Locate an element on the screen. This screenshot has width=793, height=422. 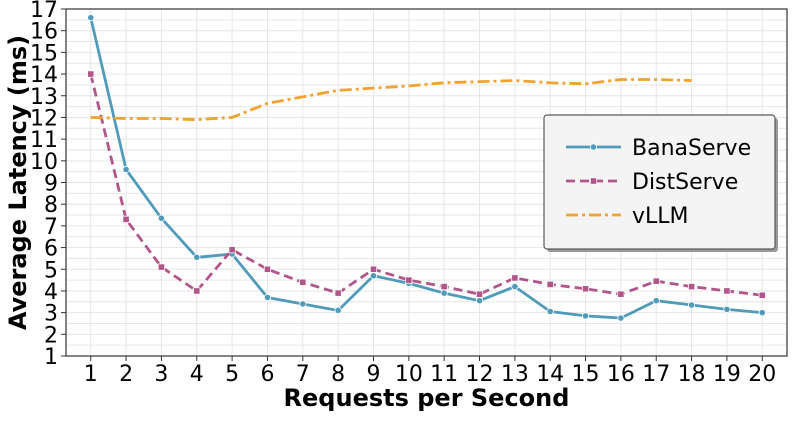
x-tick-label: 4 is located at coordinates (197, 374).